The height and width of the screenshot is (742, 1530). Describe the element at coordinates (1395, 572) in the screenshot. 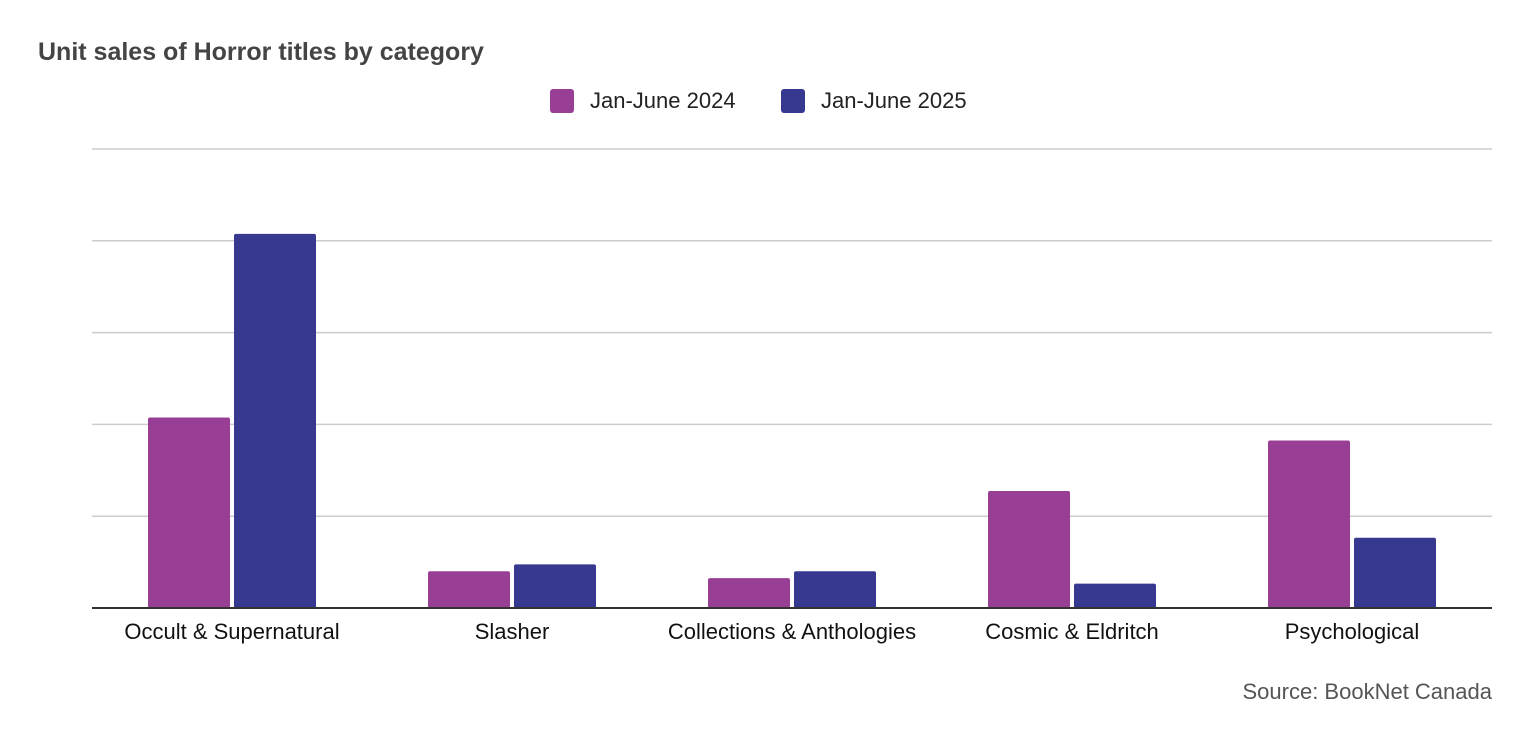

I see `bar-psychological-2025` at that location.